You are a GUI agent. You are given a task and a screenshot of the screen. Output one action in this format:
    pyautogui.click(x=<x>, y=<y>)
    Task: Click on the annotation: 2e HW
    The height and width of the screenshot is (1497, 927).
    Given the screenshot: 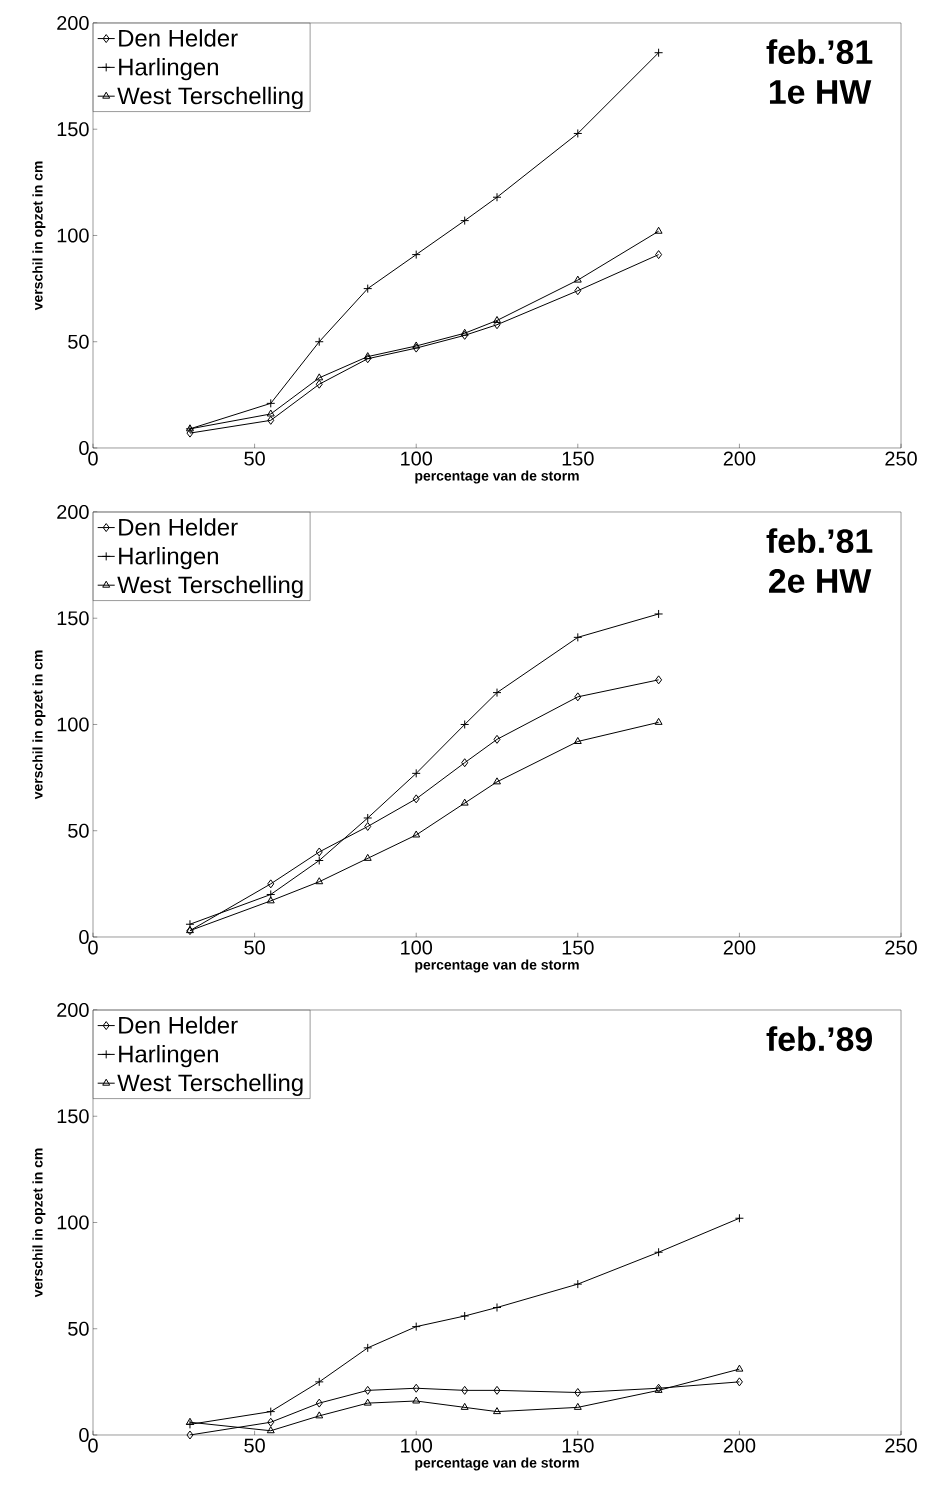 What is the action you would take?
    pyautogui.click(x=820, y=580)
    